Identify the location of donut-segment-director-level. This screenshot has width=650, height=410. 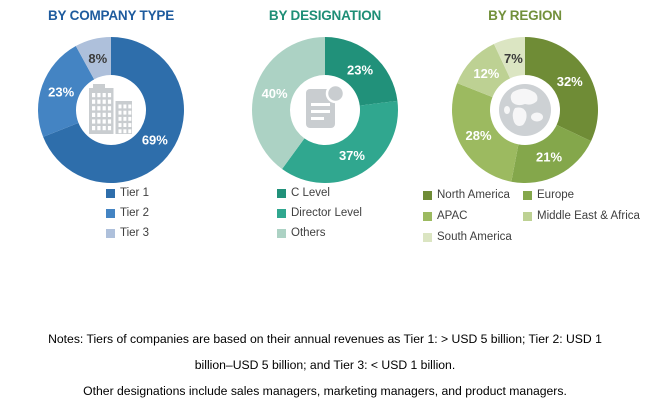
(340, 141).